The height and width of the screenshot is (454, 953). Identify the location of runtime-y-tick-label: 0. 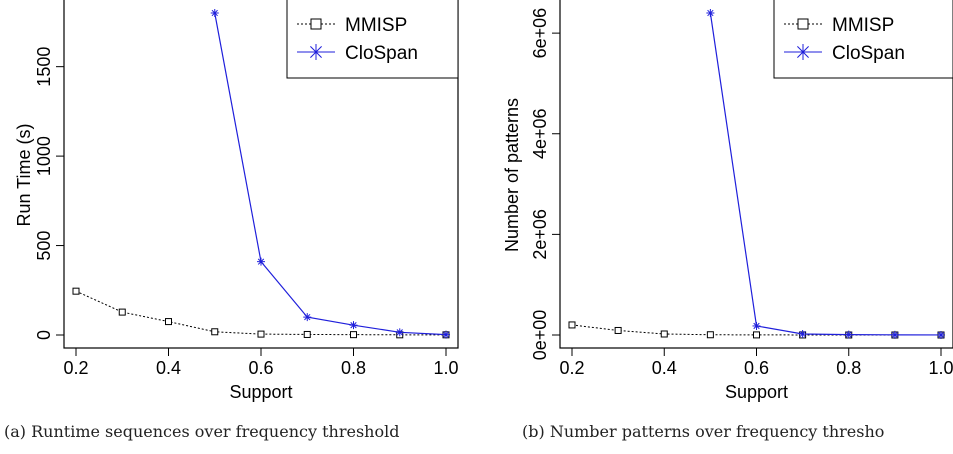
(44, 335).